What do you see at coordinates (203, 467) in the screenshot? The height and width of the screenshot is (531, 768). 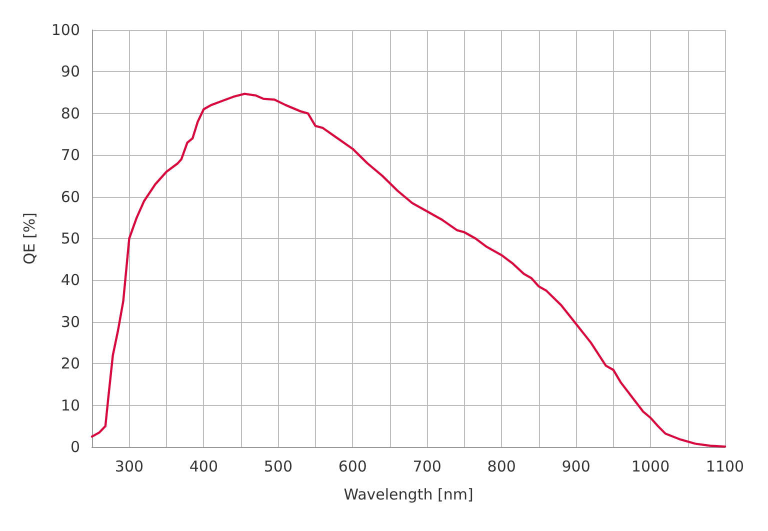 I see `x-tick-label: 400` at bounding box center [203, 467].